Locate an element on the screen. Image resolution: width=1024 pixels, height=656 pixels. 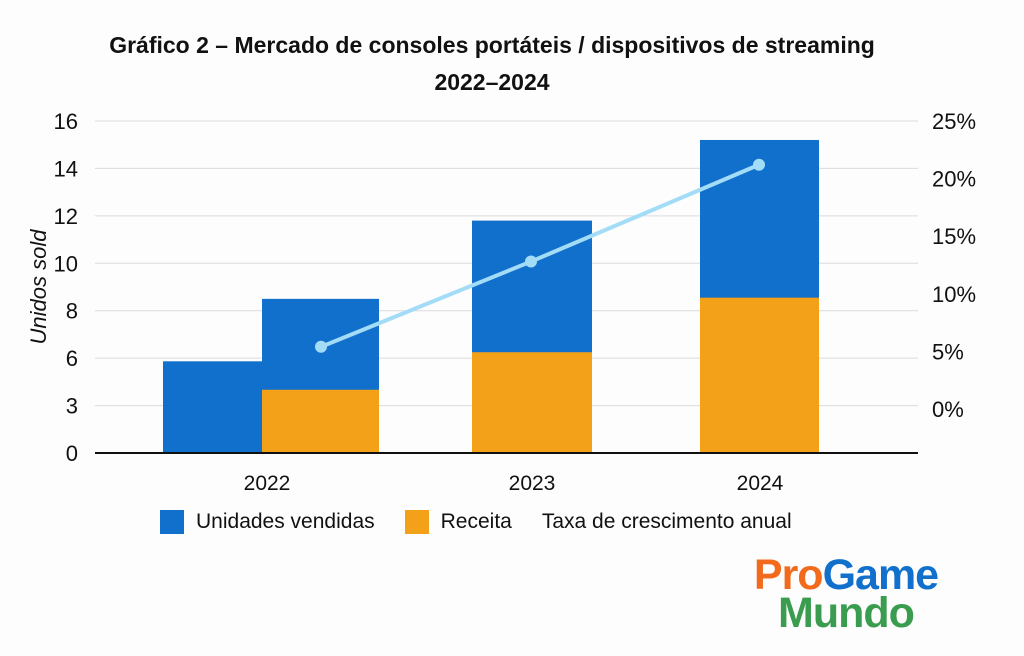
point-growth-2022 is located at coordinates (321, 346).